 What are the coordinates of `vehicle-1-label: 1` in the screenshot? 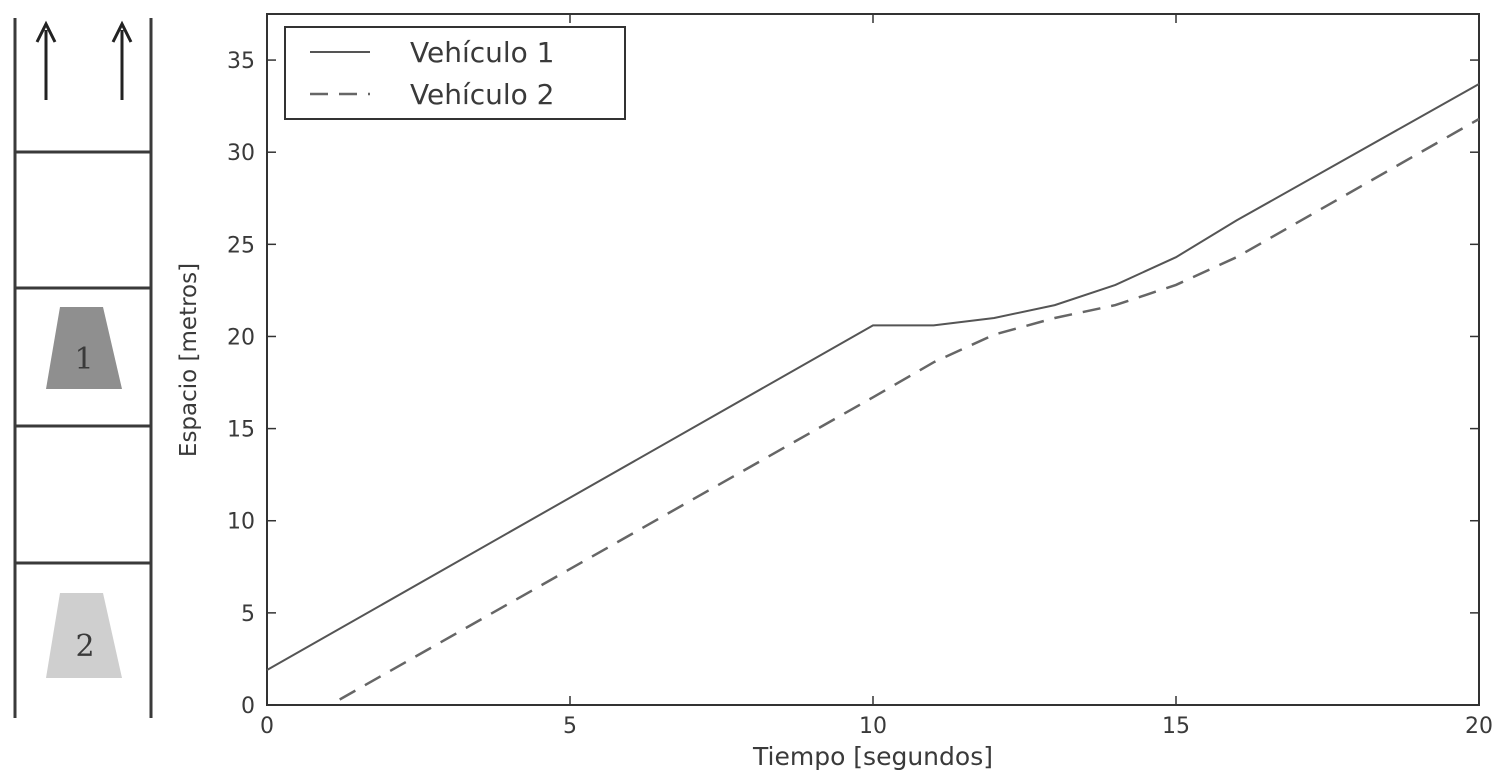 It's located at (83, 359).